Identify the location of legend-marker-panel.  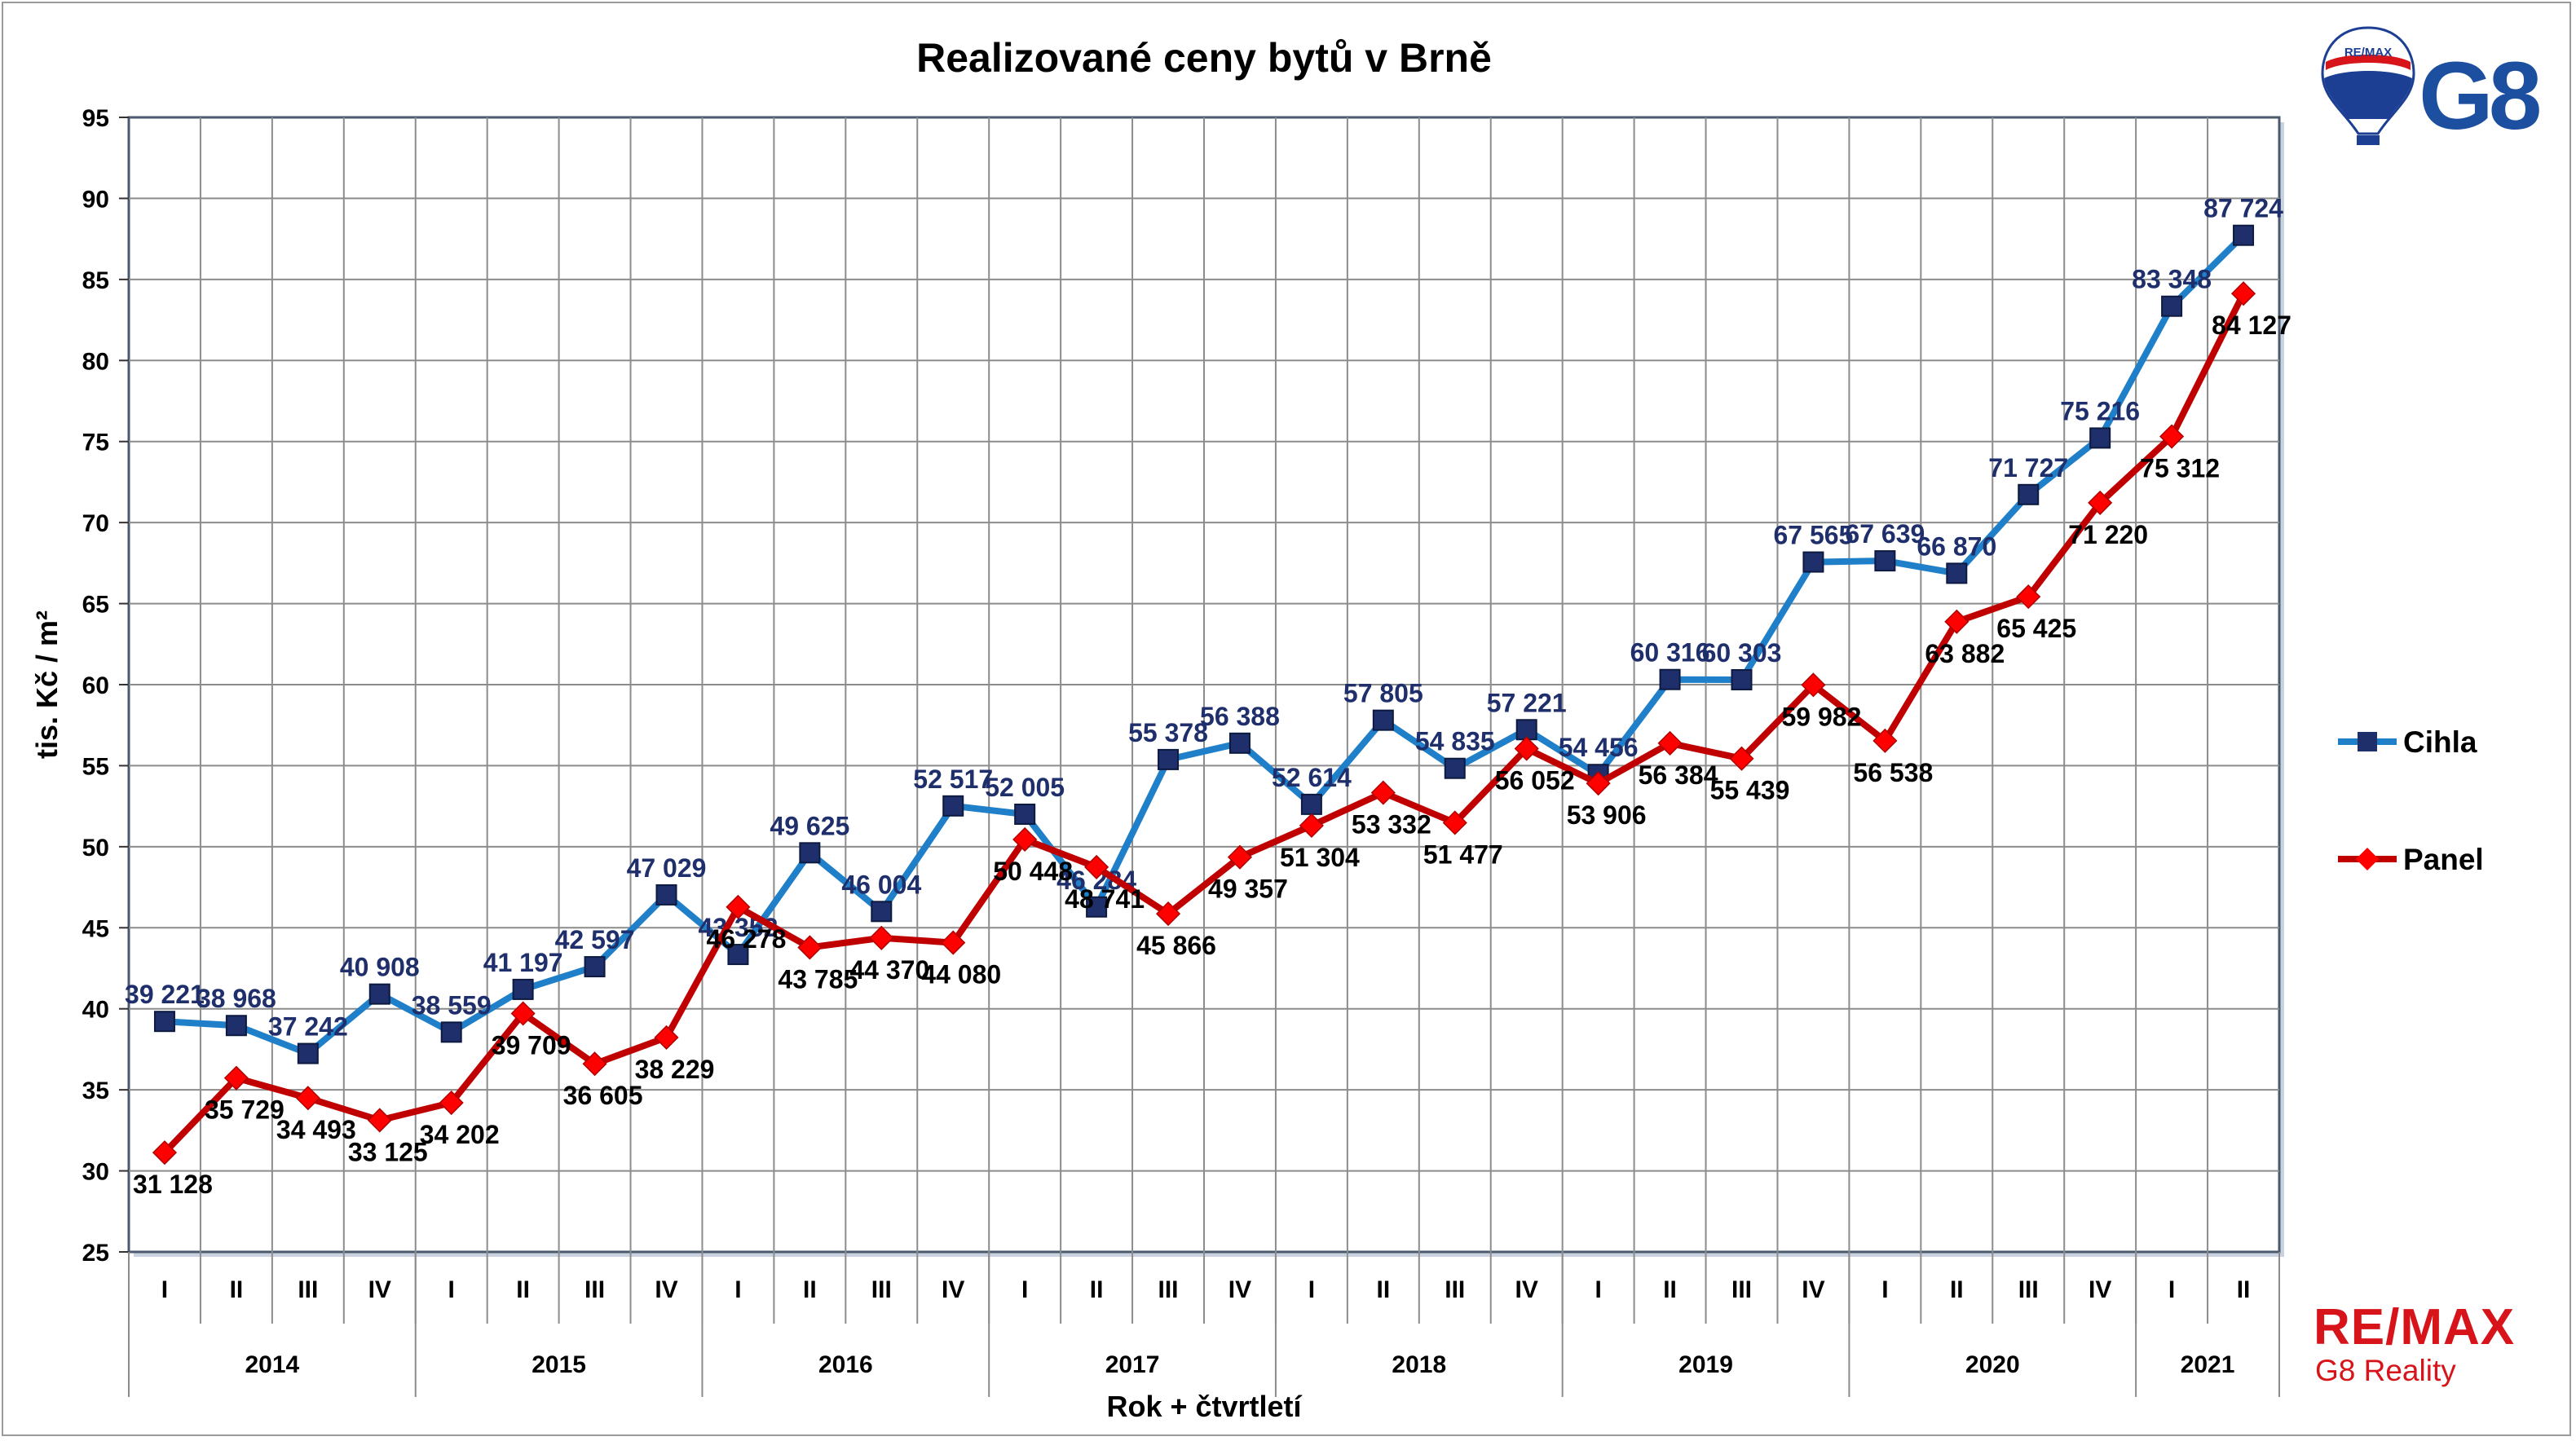
(2367, 859).